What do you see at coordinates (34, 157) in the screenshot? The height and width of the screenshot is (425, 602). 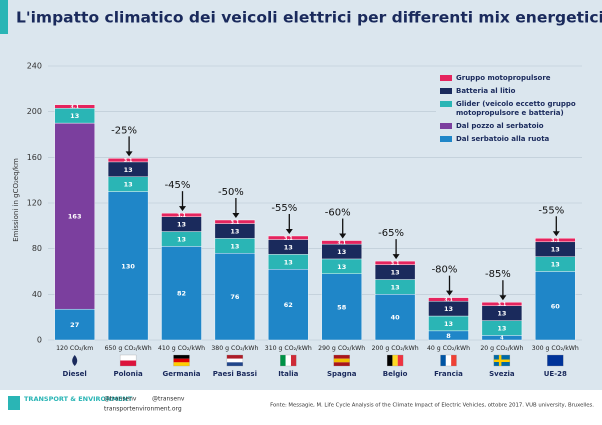 I see `y-tick-label: 160` at bounding box center [34, 157].